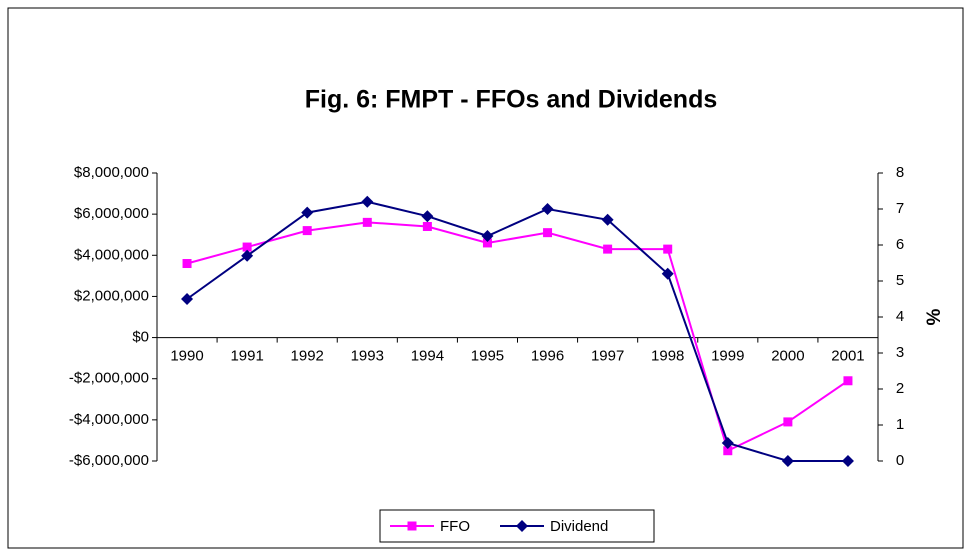  Describe the element at coordinates (727, 356) in the screenshot. I see `x-tick-label: 1999` at that location.